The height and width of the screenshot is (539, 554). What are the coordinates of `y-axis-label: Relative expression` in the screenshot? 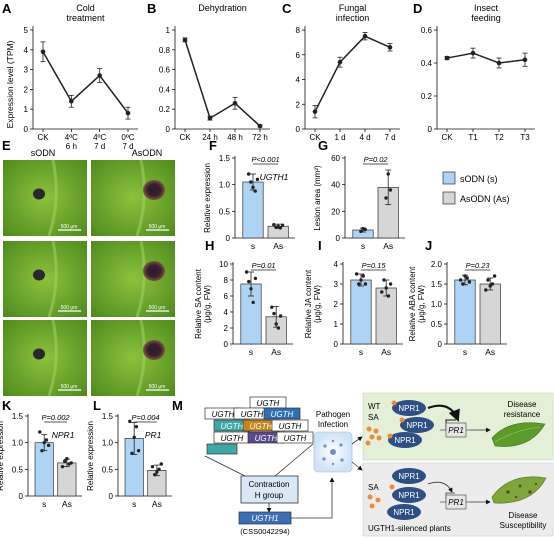 It's located at (90, 456).